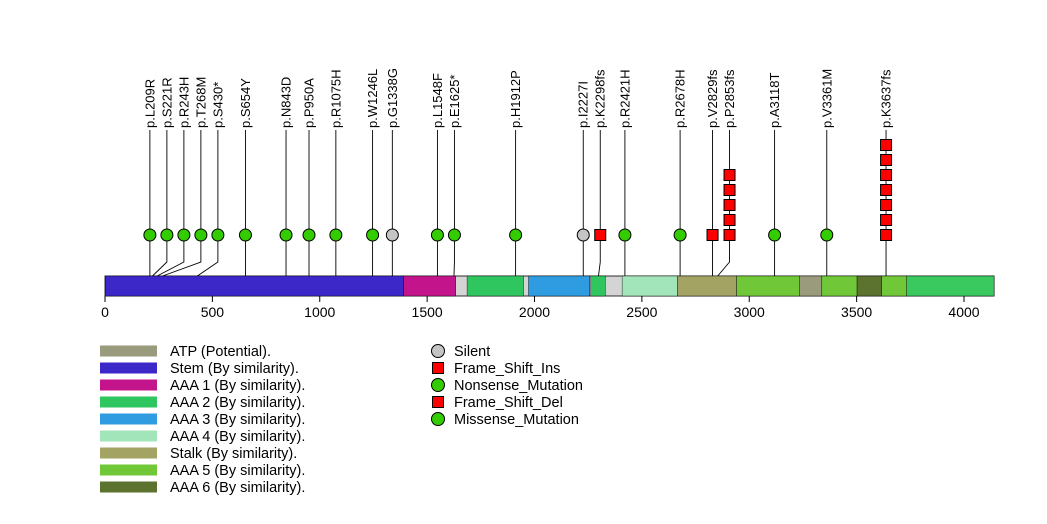 Image resolution: width=1047 pixels, height=524 pixels. Describe the element at coordinates (729, 98) in the screenshot. I see `mutation-label: p.P2853fs` at that location.